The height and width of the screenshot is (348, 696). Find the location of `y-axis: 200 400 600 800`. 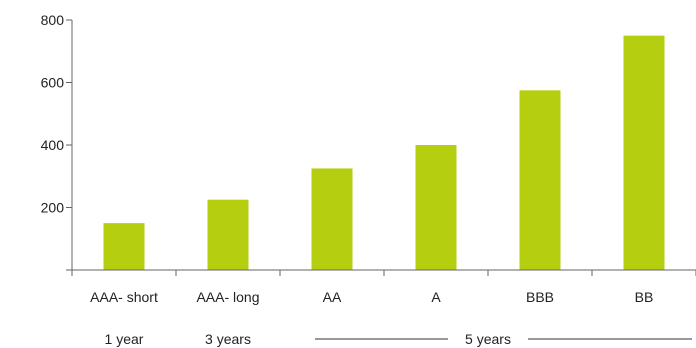

y-axis: 200 400 600 800 is located at coordinates (57, 141).